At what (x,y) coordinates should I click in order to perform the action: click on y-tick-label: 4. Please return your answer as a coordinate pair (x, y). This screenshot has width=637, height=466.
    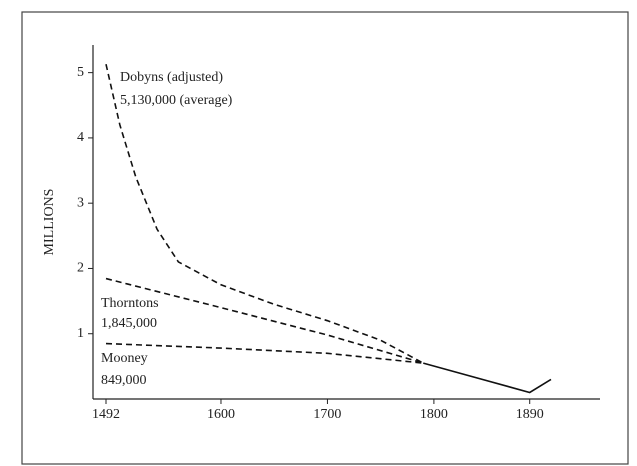
    Looking at the image, I should click on (80, 137).